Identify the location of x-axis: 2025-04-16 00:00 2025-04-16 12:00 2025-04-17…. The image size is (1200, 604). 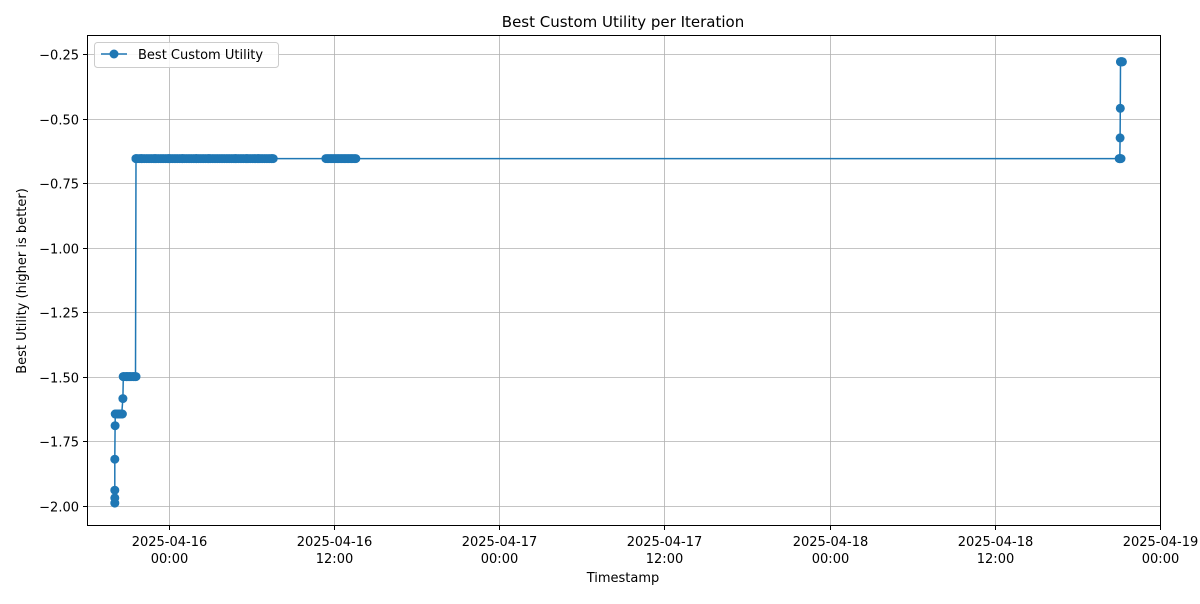
(665, 546).